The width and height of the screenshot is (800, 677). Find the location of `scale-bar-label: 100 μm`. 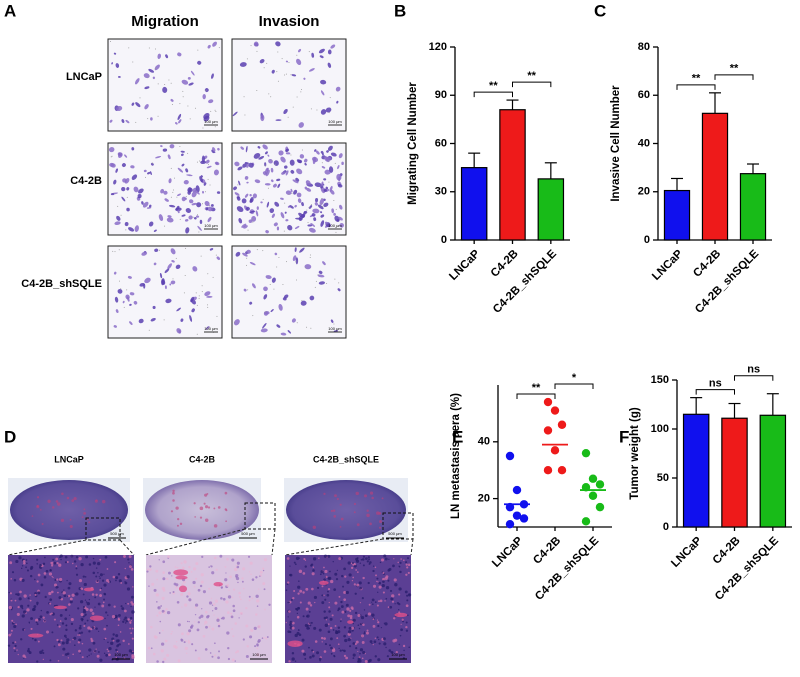

scale-bar-label: 100 μm is located at coordinates (211, 328).